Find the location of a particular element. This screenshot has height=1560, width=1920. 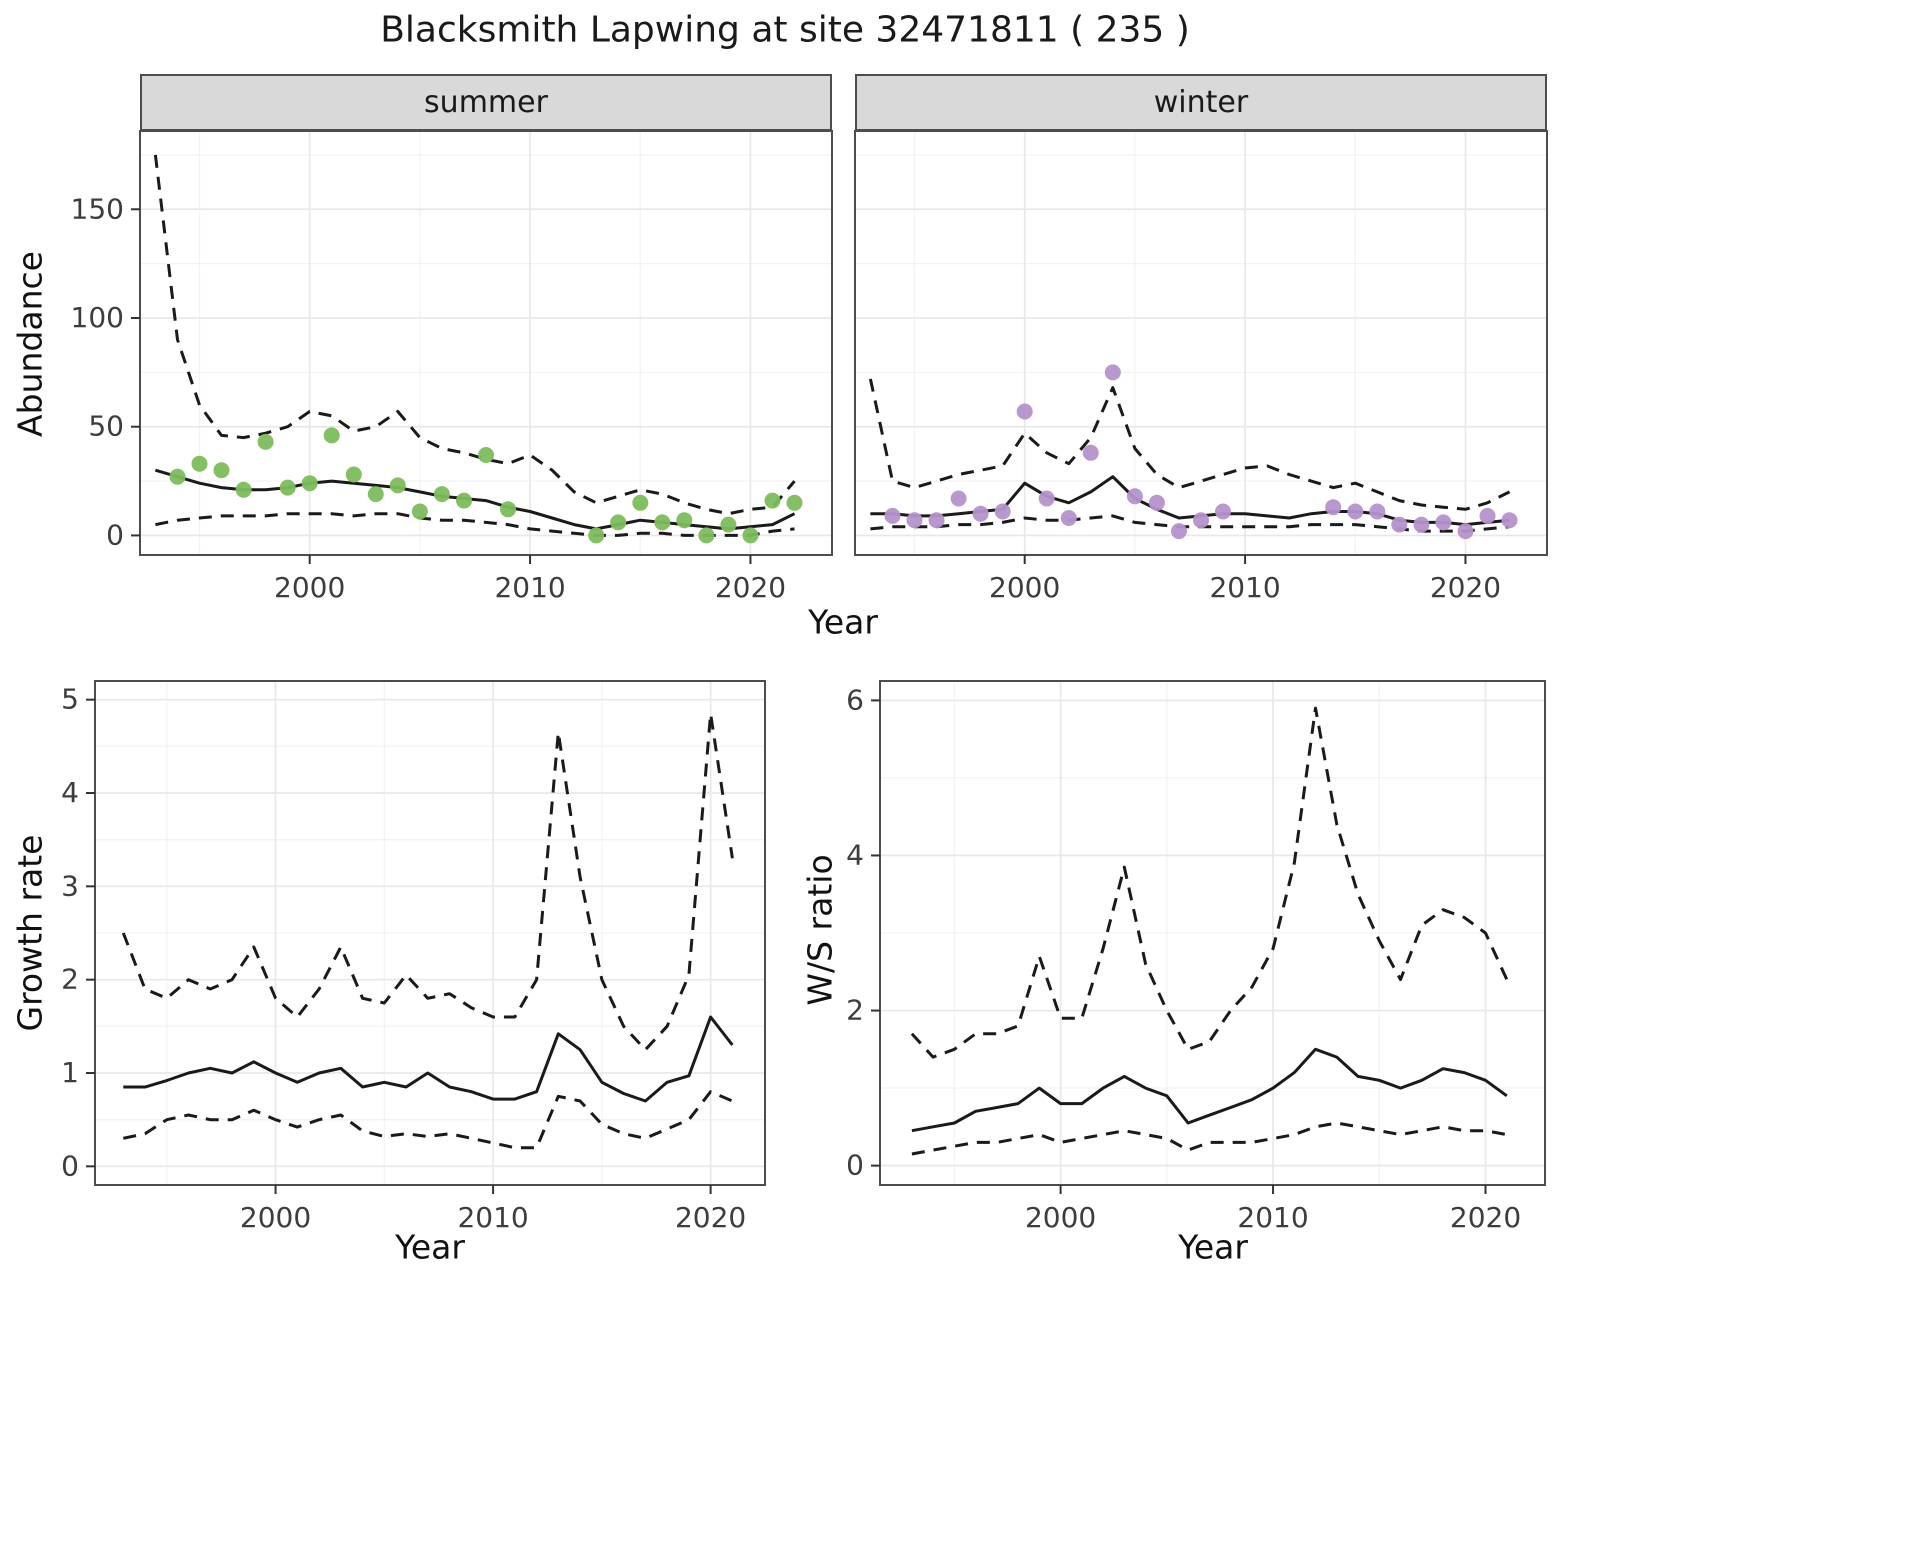

ws-ratio-x-axis-title: Year is located at coordinates (1213, 1247).